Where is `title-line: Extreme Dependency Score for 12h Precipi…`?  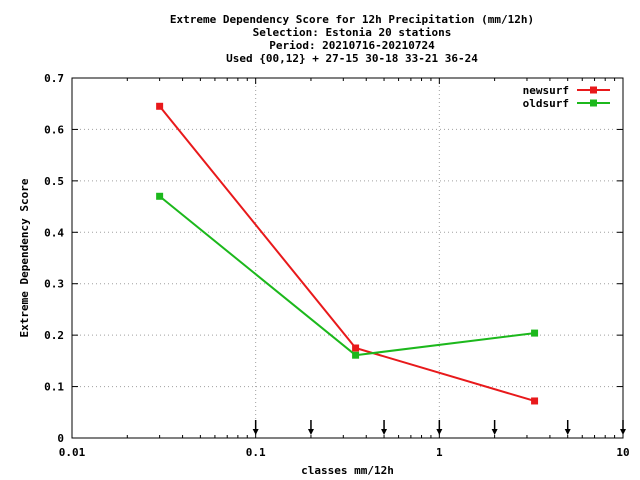
title-line: Extreme Dependency Score for 12h Precipi… is located at coordinates (352, 19).